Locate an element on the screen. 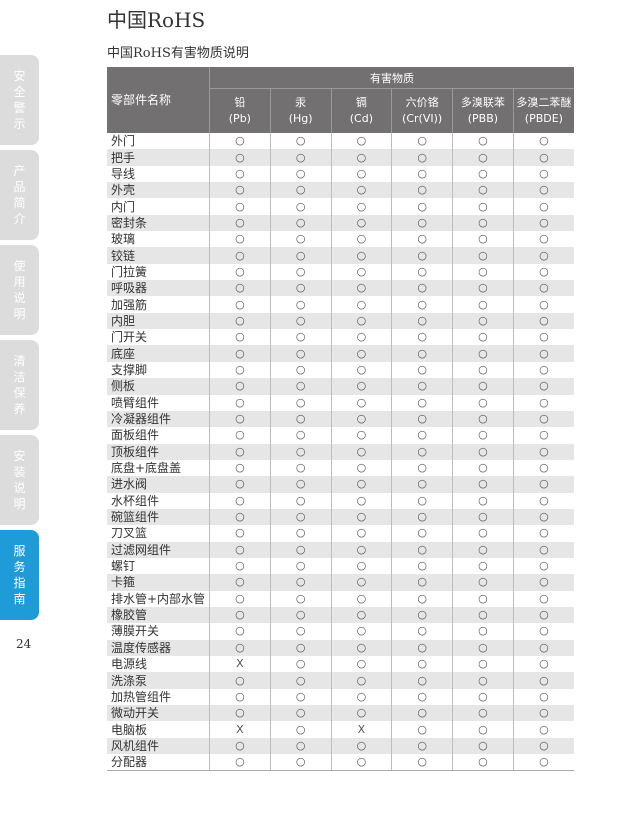 This screenshot has width=633, height=817. sidebar-tab-1: 产品简介 is located at coordinates (19, 195).